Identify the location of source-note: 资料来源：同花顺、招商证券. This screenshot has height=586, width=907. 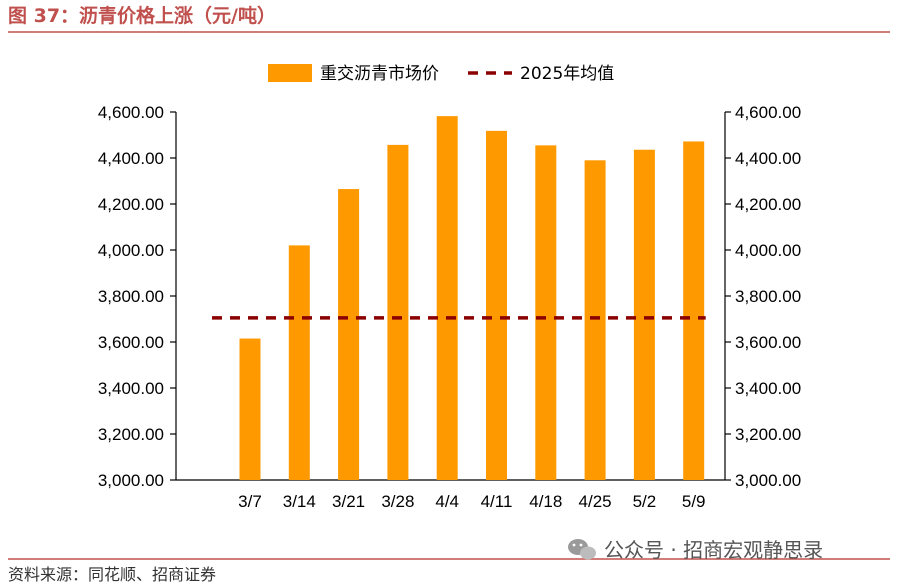
(112, 574).